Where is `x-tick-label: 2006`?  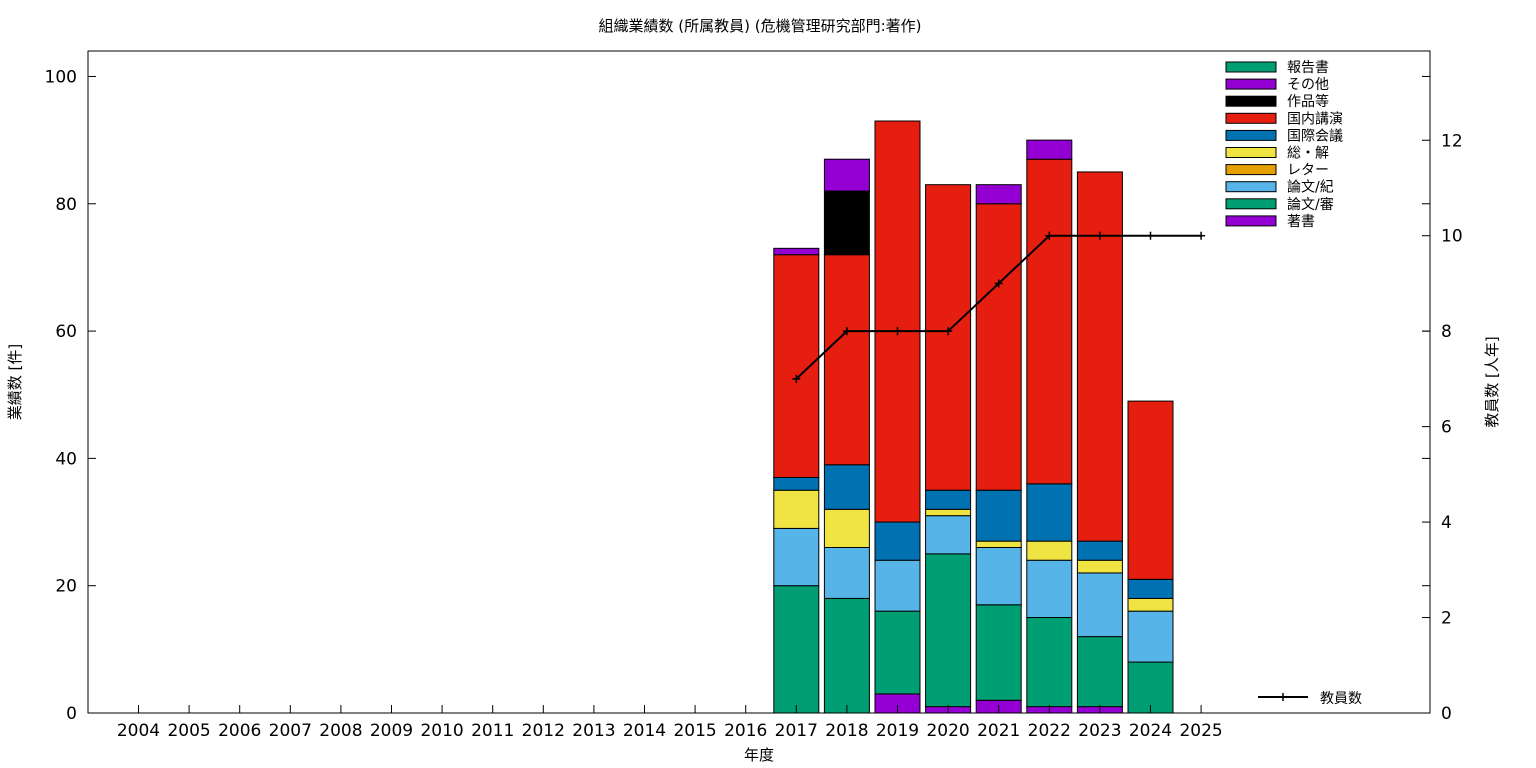
x-tick-label: 2006 is located at coordinates (239, 731).